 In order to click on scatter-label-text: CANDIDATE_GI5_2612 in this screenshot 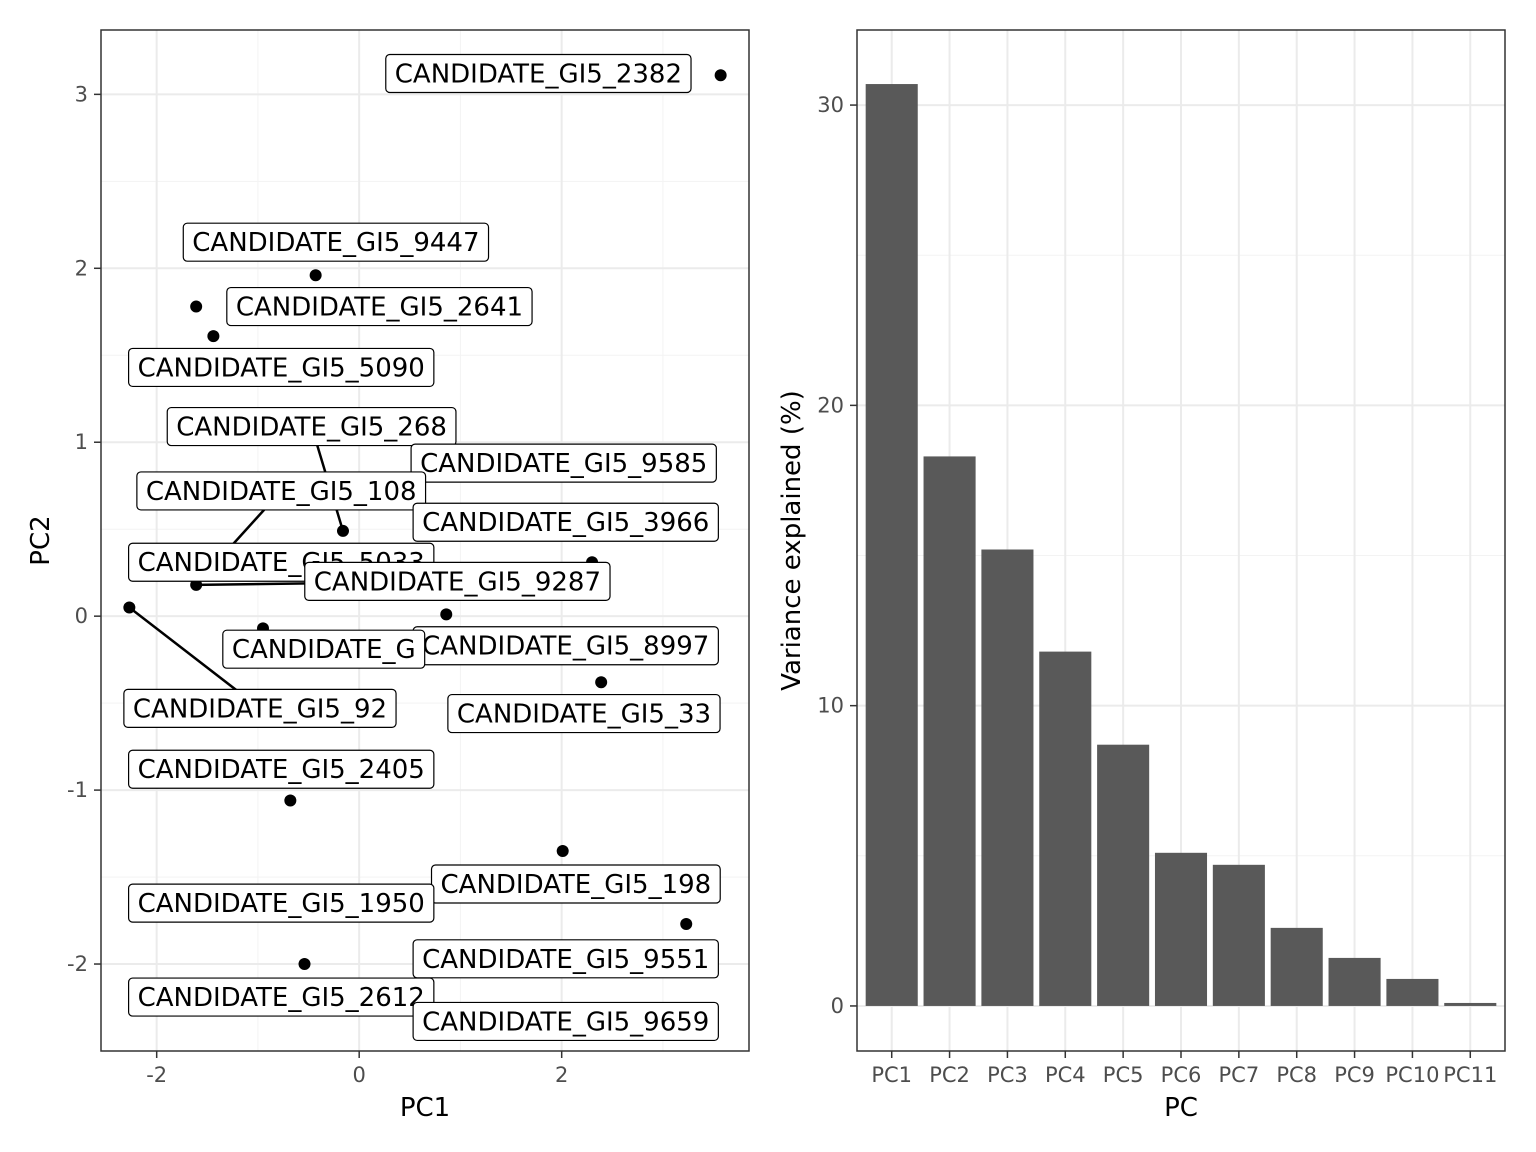, I will do `click(281, 998)`.